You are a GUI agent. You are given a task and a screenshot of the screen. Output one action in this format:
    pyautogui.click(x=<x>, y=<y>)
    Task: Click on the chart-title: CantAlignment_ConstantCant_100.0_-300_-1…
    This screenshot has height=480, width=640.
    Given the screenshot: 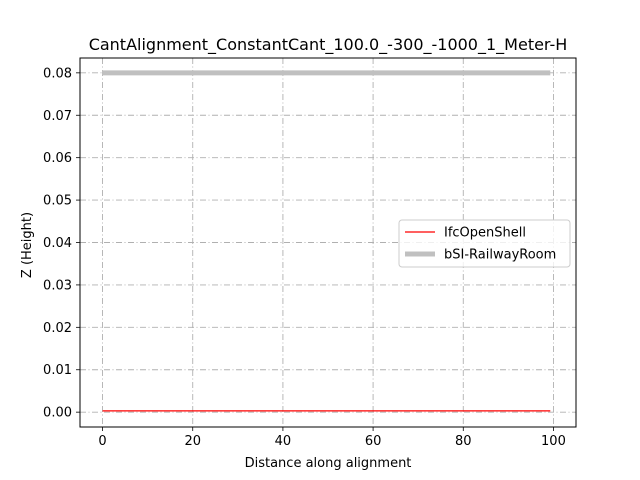 What is the action you would take?
    pyautogui.click(x=328, y=45)
    